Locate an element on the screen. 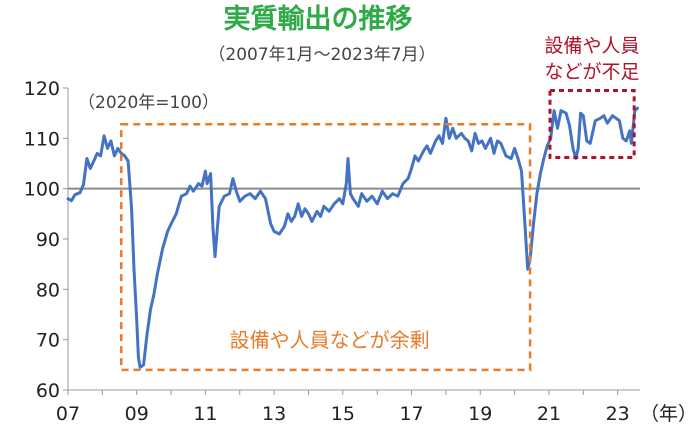 Image resolution: width=700 pixels, height=440 pixels. base-note: （2020年=100） is located at coordinates (148, 103).